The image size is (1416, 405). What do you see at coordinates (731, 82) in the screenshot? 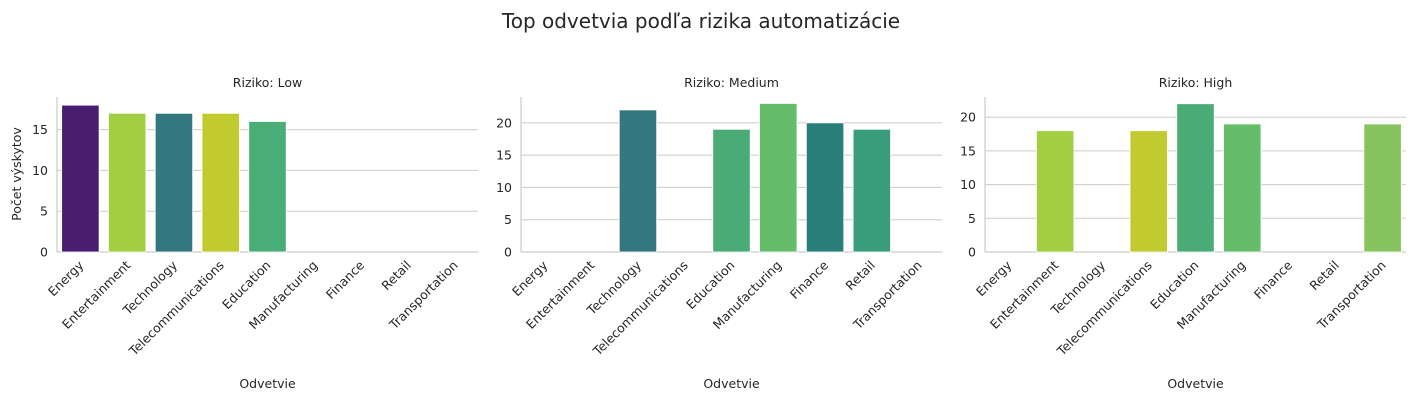
I see `panel-title: Riziko: Medium` at bounding box center [731, 82].